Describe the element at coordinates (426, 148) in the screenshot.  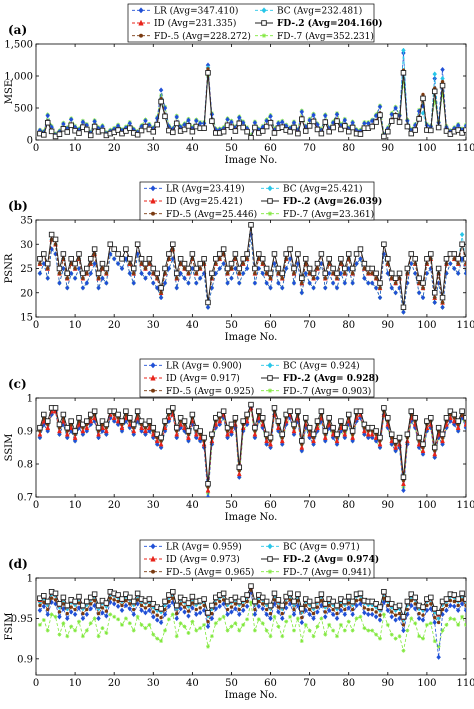
I see `x-tick-label: 100` at that location.